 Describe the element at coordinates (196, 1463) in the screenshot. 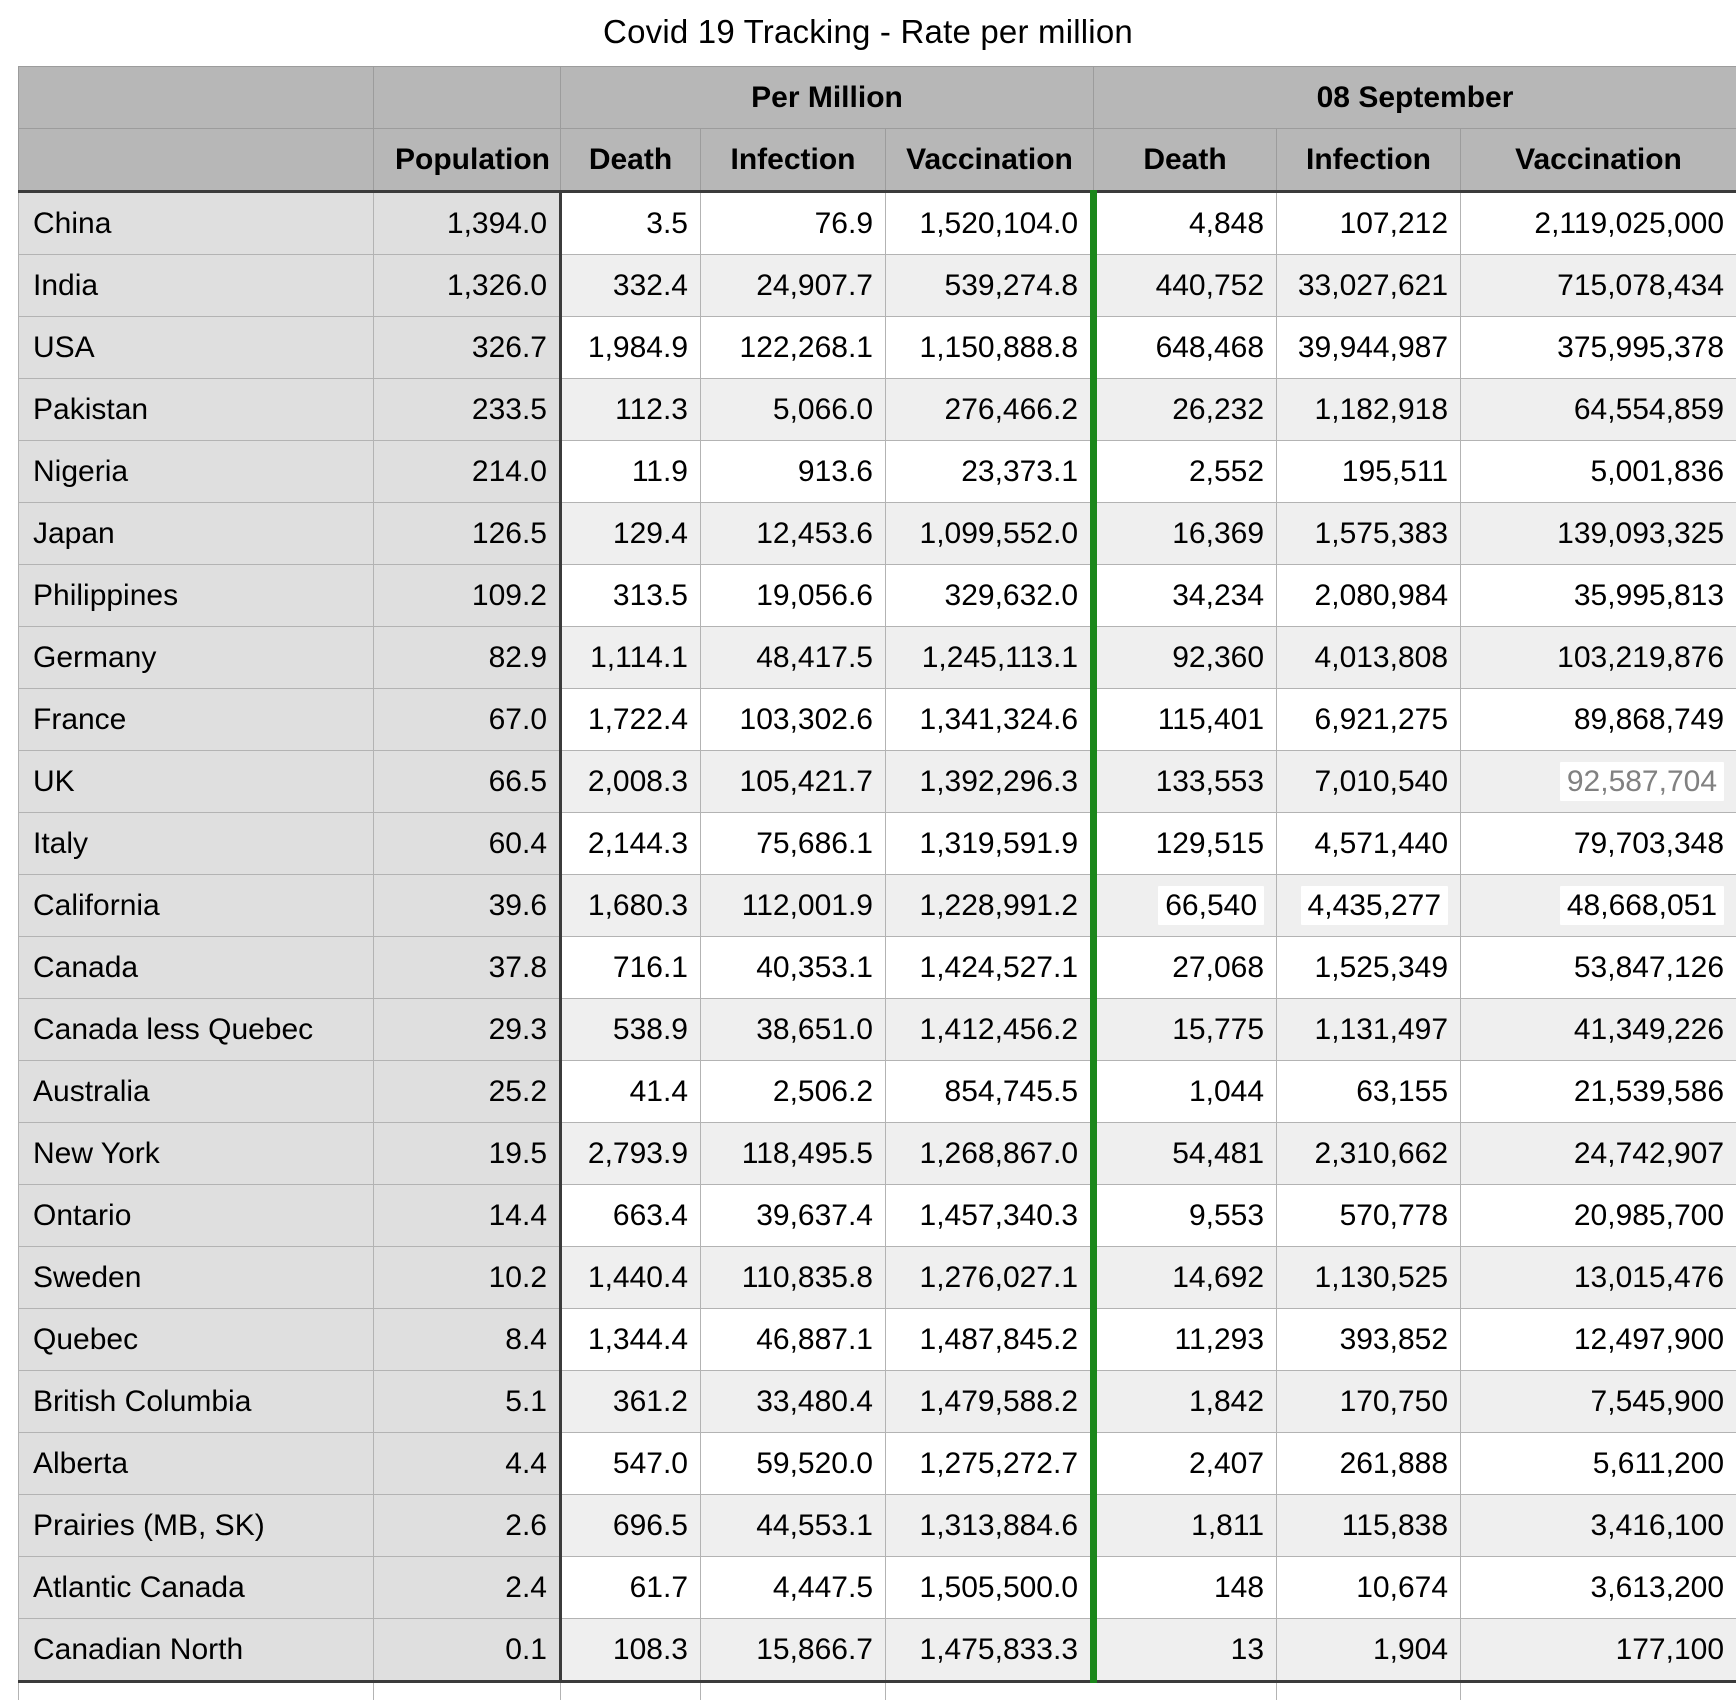

I see `row-label: Alberta` at that location.